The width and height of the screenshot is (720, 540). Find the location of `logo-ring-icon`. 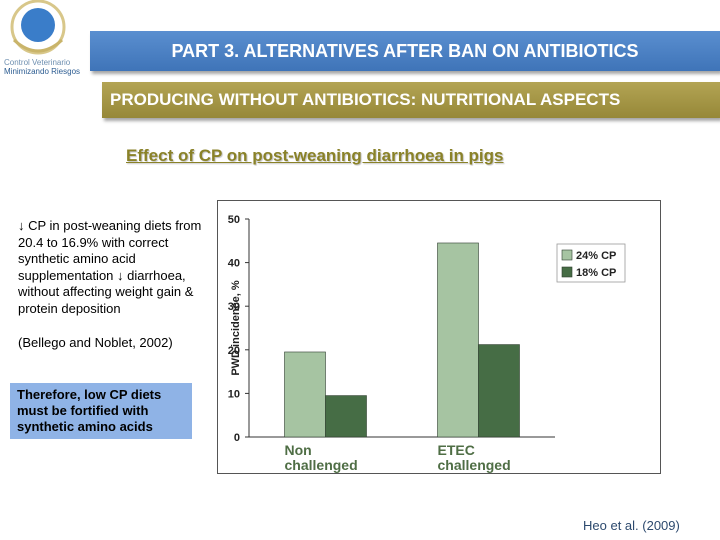

logo-ring-icon is located at coordinates (38, 27).